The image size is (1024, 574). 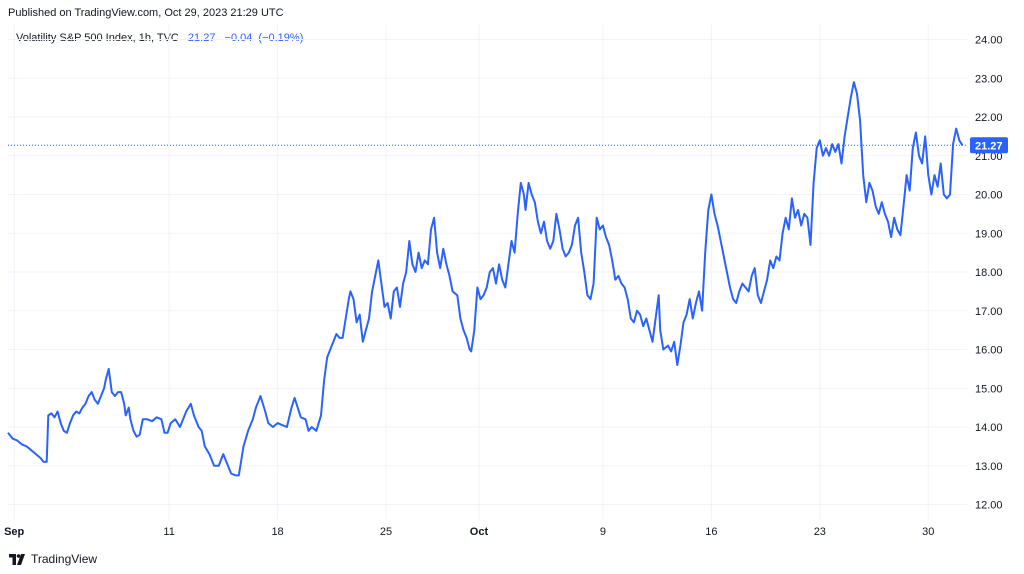 I want to click on price-badge-label: 21.27, so click(x=989, y=146).